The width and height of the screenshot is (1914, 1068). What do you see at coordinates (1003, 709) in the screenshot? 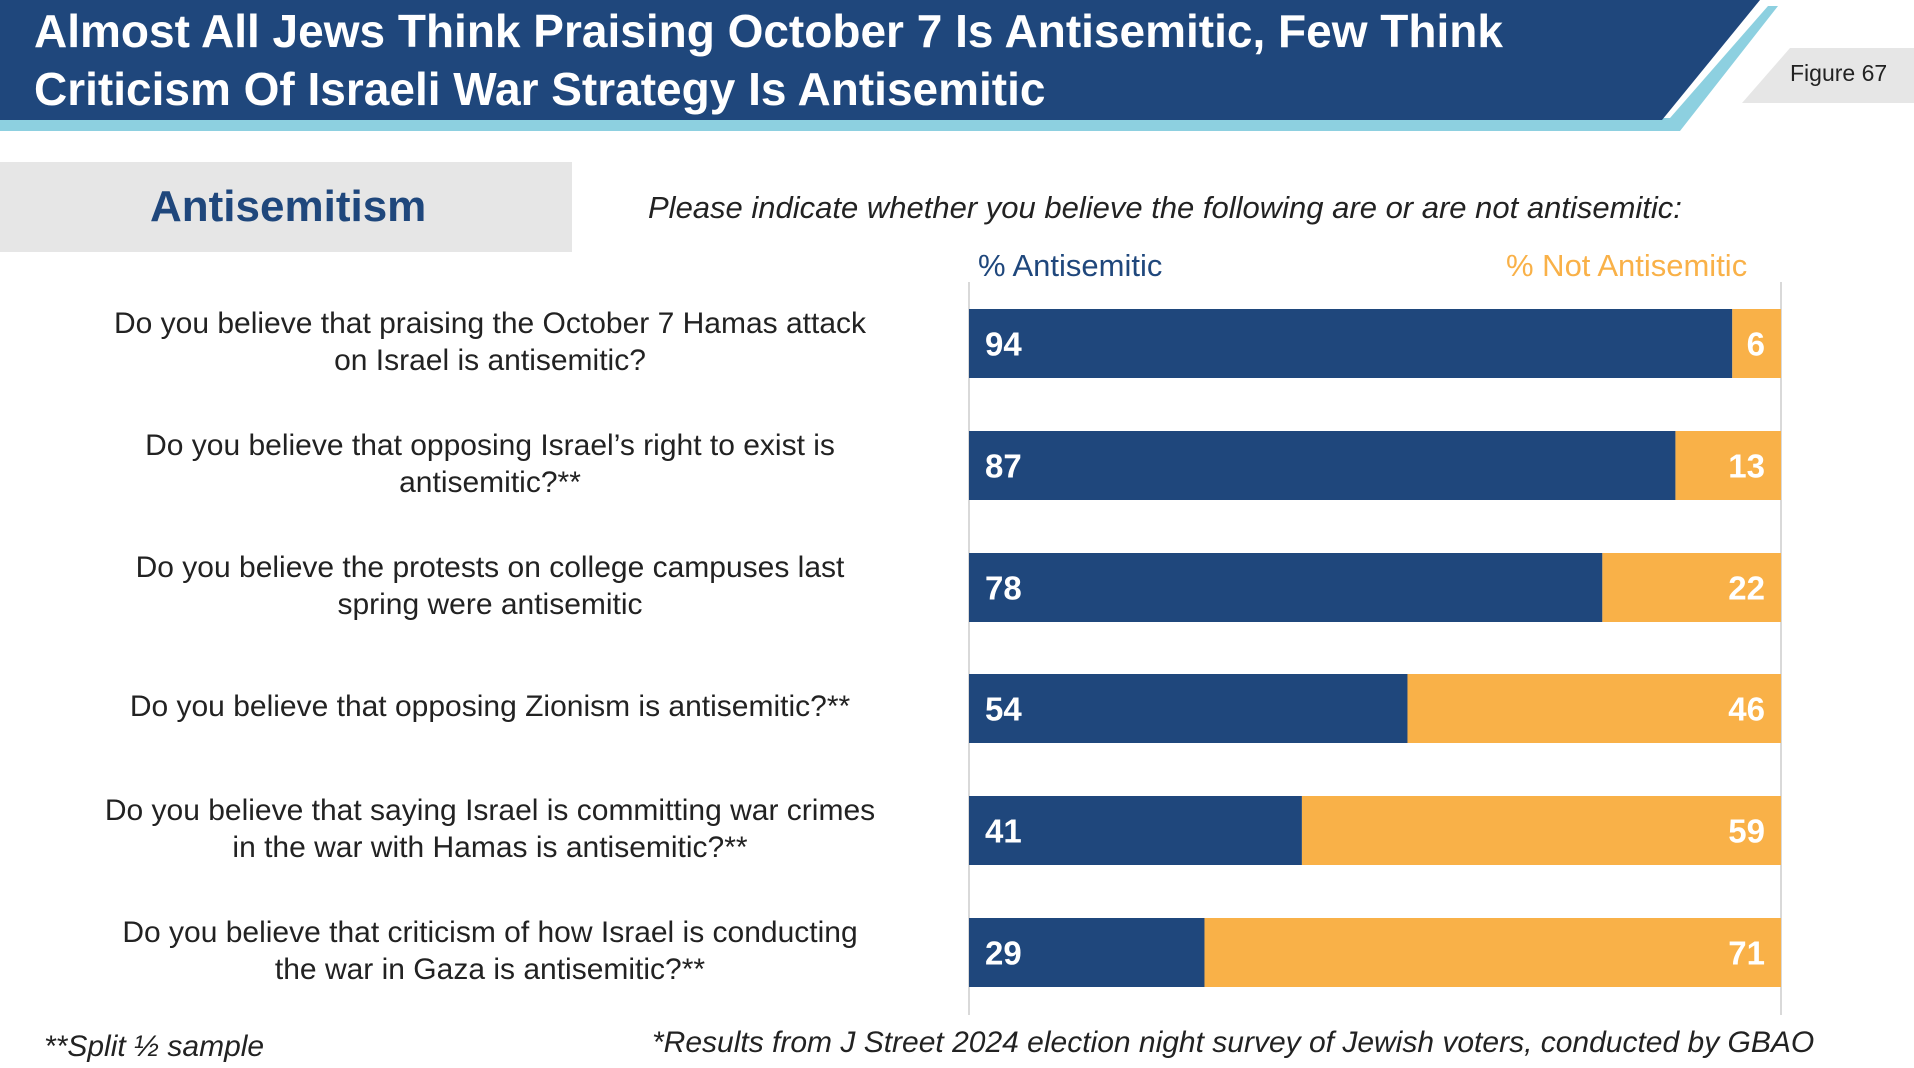
I see `data-label-antisemitic: 54` at bounding box center [1003, 709].